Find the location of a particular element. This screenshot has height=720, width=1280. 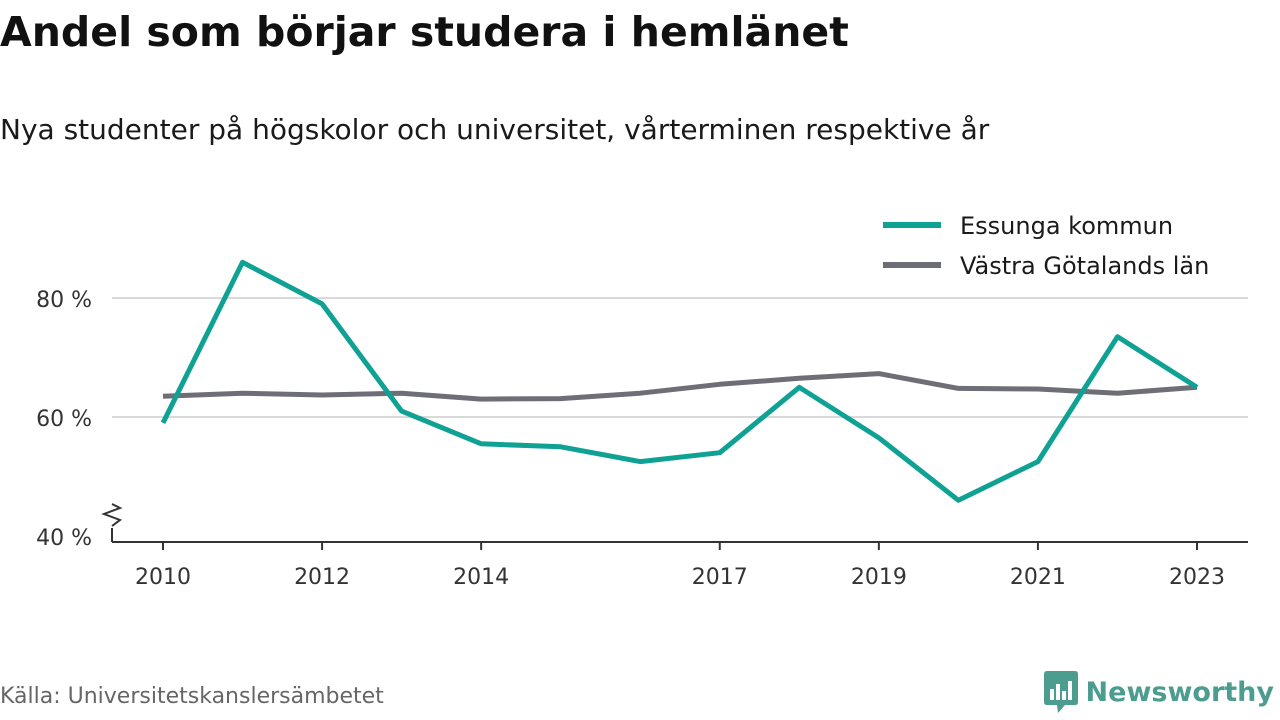

gridlines is located at coordinates (680, 357).